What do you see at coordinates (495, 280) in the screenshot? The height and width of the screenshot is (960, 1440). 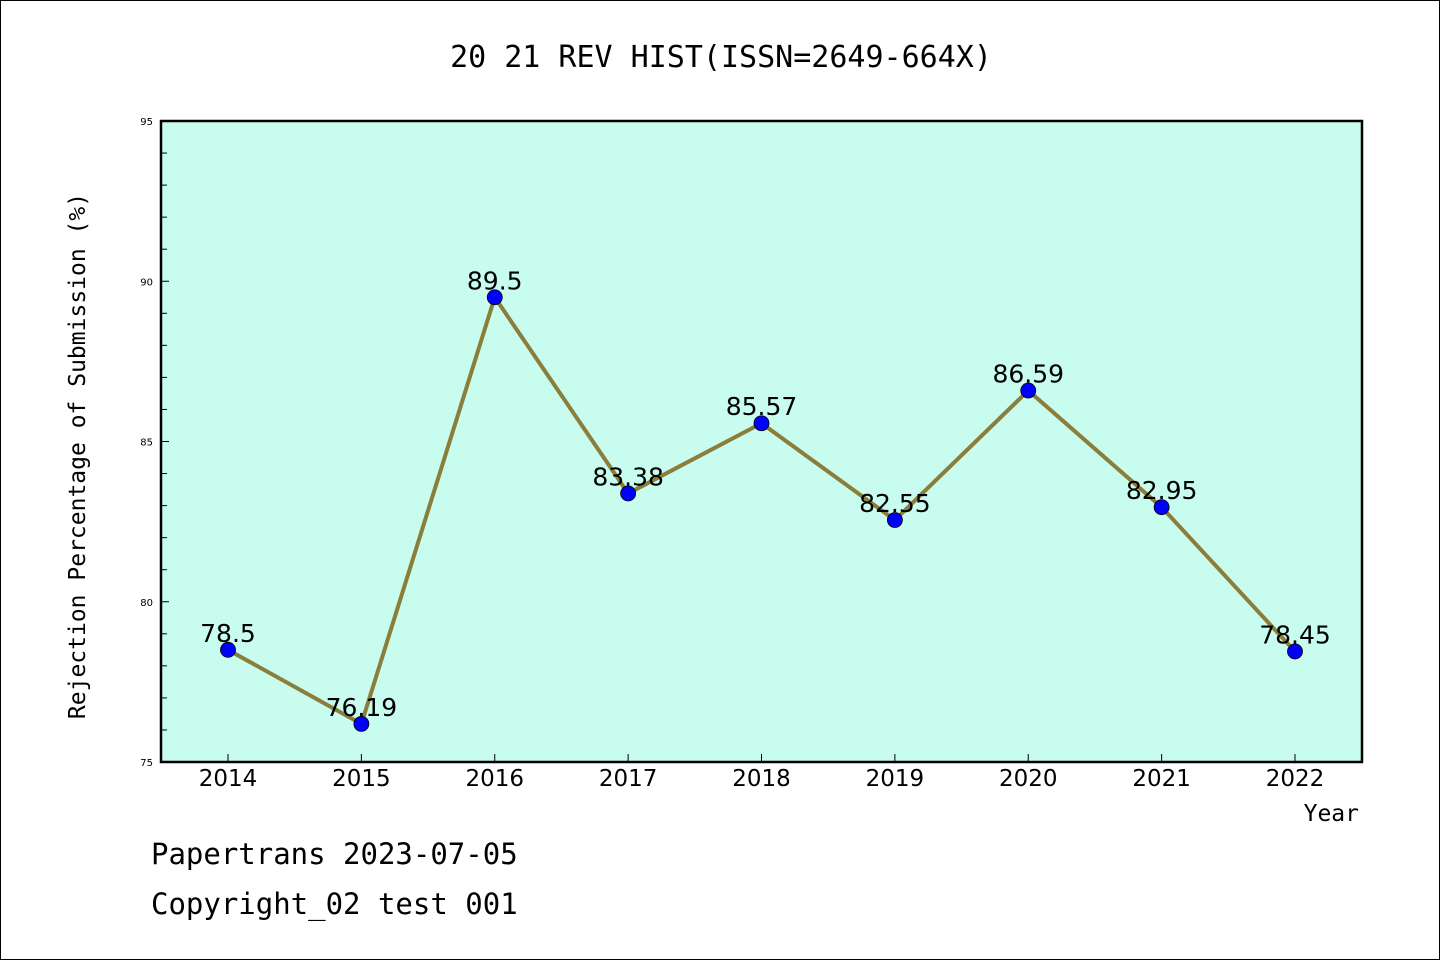 I see `data-label: 89.5` at bounding box center [495, 280].